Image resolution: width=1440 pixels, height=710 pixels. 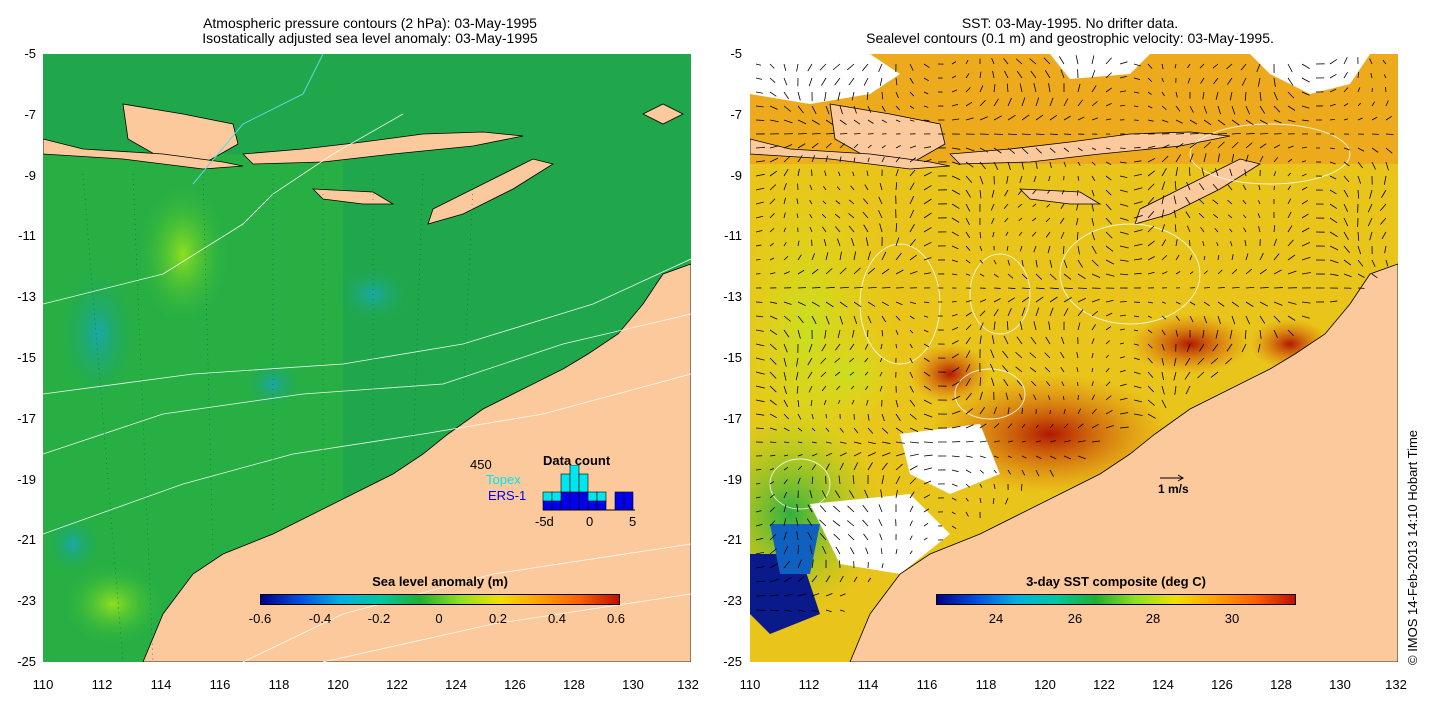 I want to click on right-ytick: -13, so click(x=732, y=296).